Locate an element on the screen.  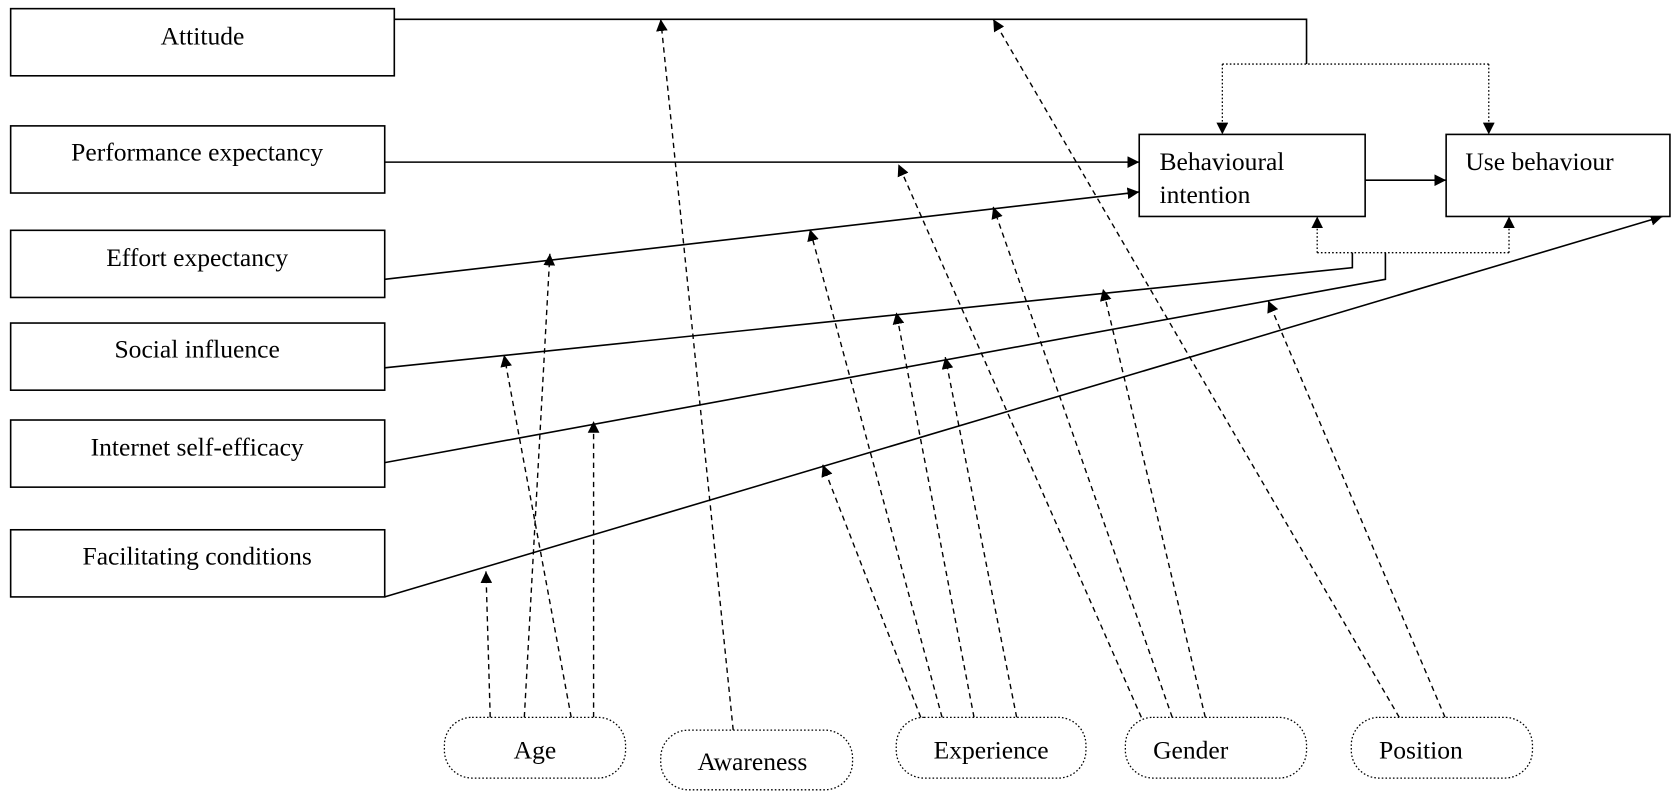
node-label: Social influence is located at coordinates (196, 349).